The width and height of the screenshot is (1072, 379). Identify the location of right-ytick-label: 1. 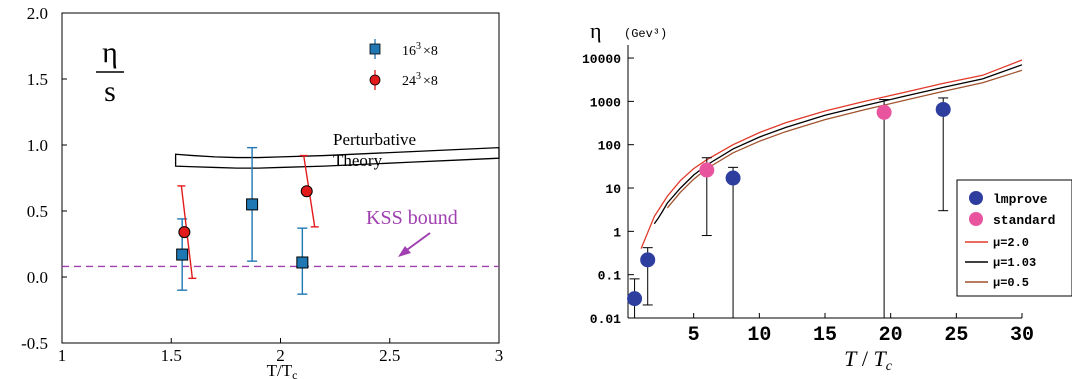
(617, 232).